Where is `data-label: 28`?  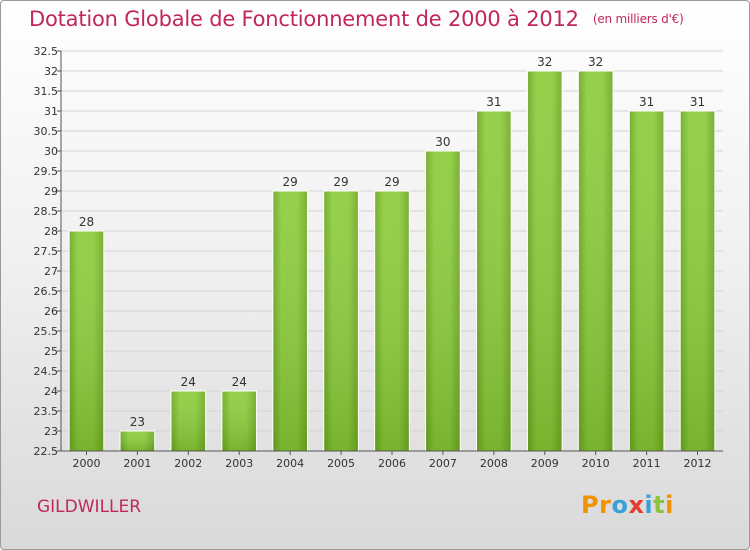
data-label: 28 is located at coordinates (86, 222).